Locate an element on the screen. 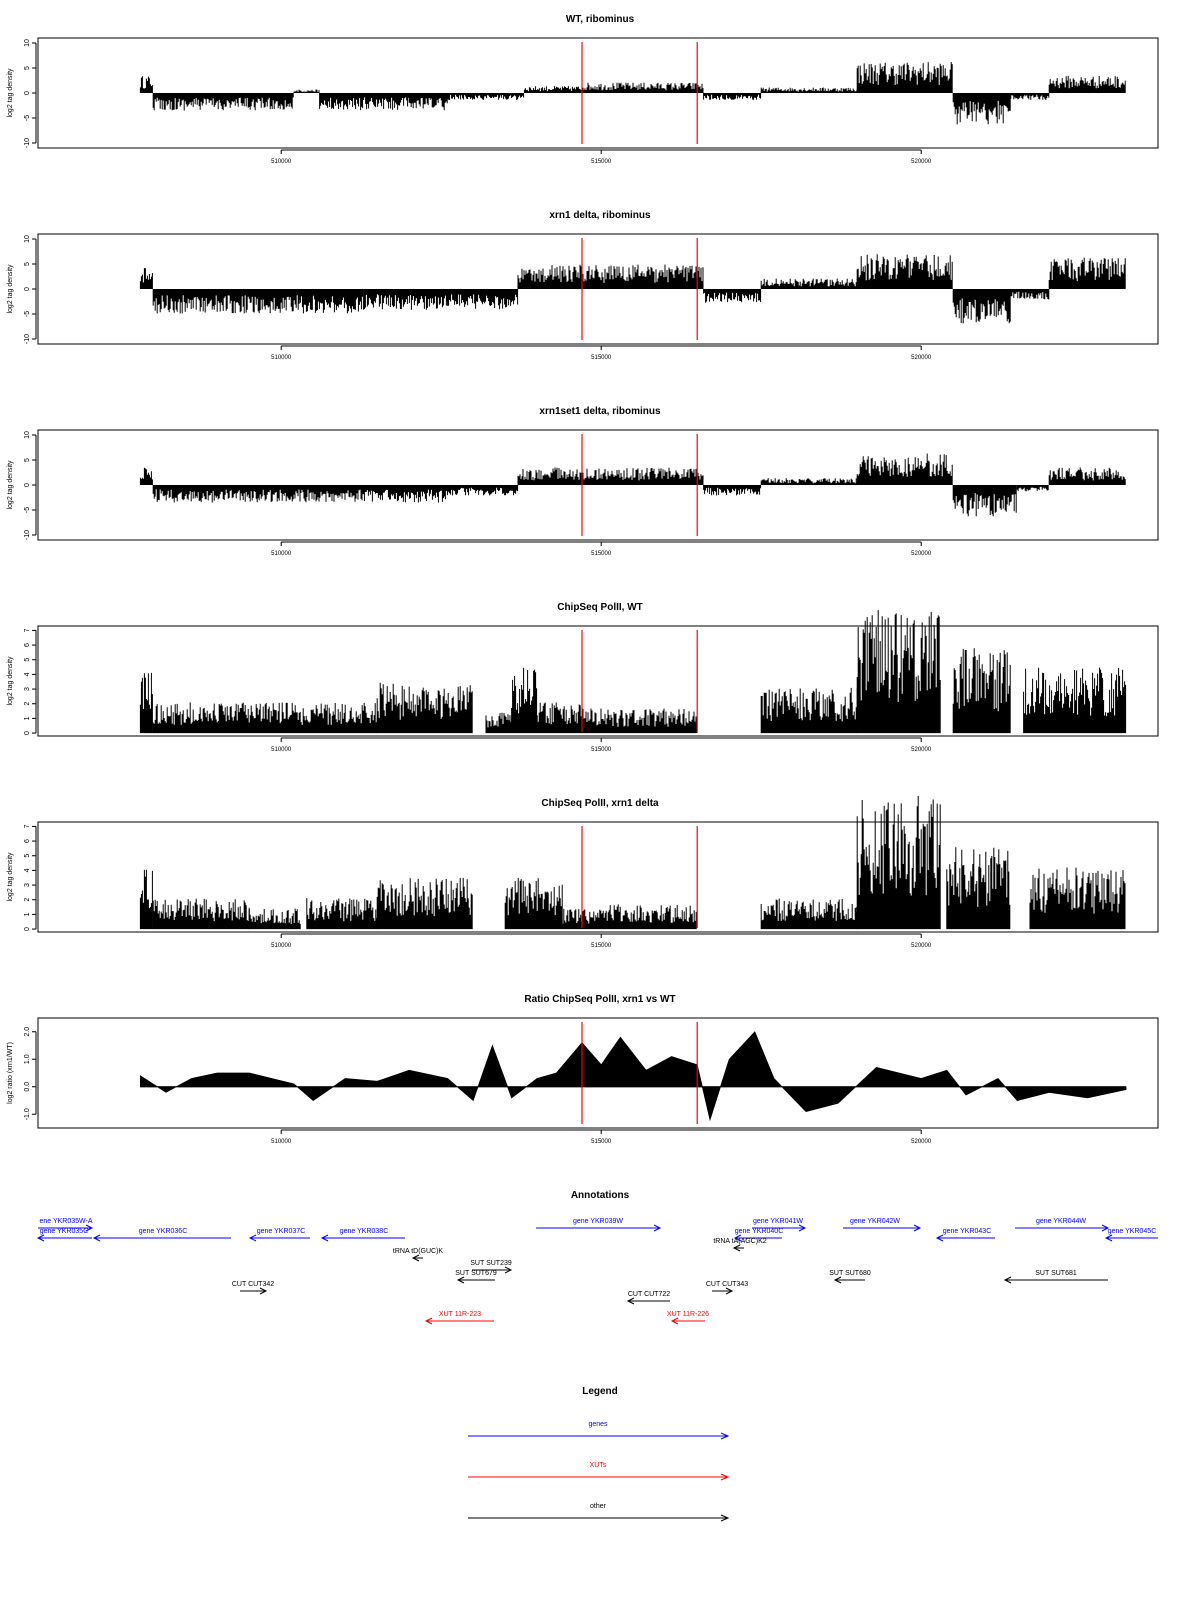  y-tick-label: 4 is located at coordinates (27, 870).